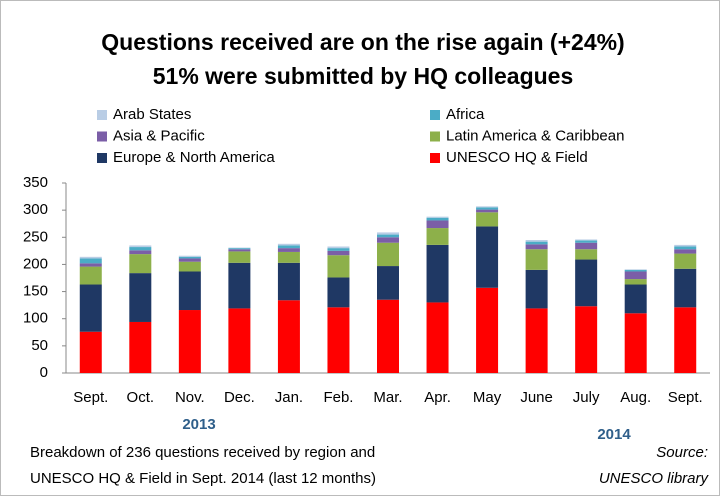 The width and height of the screenshot is (720, 496). I want to click on legend-label: Latin America & Caribbean, so click(535, 135).